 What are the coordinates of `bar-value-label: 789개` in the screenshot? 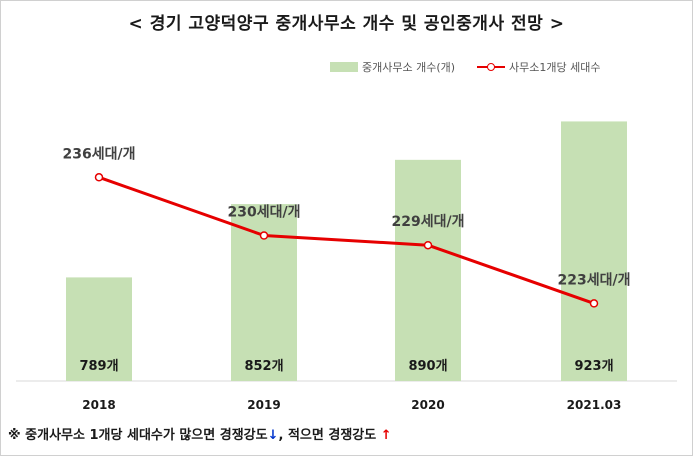 It's located at (98, 366).